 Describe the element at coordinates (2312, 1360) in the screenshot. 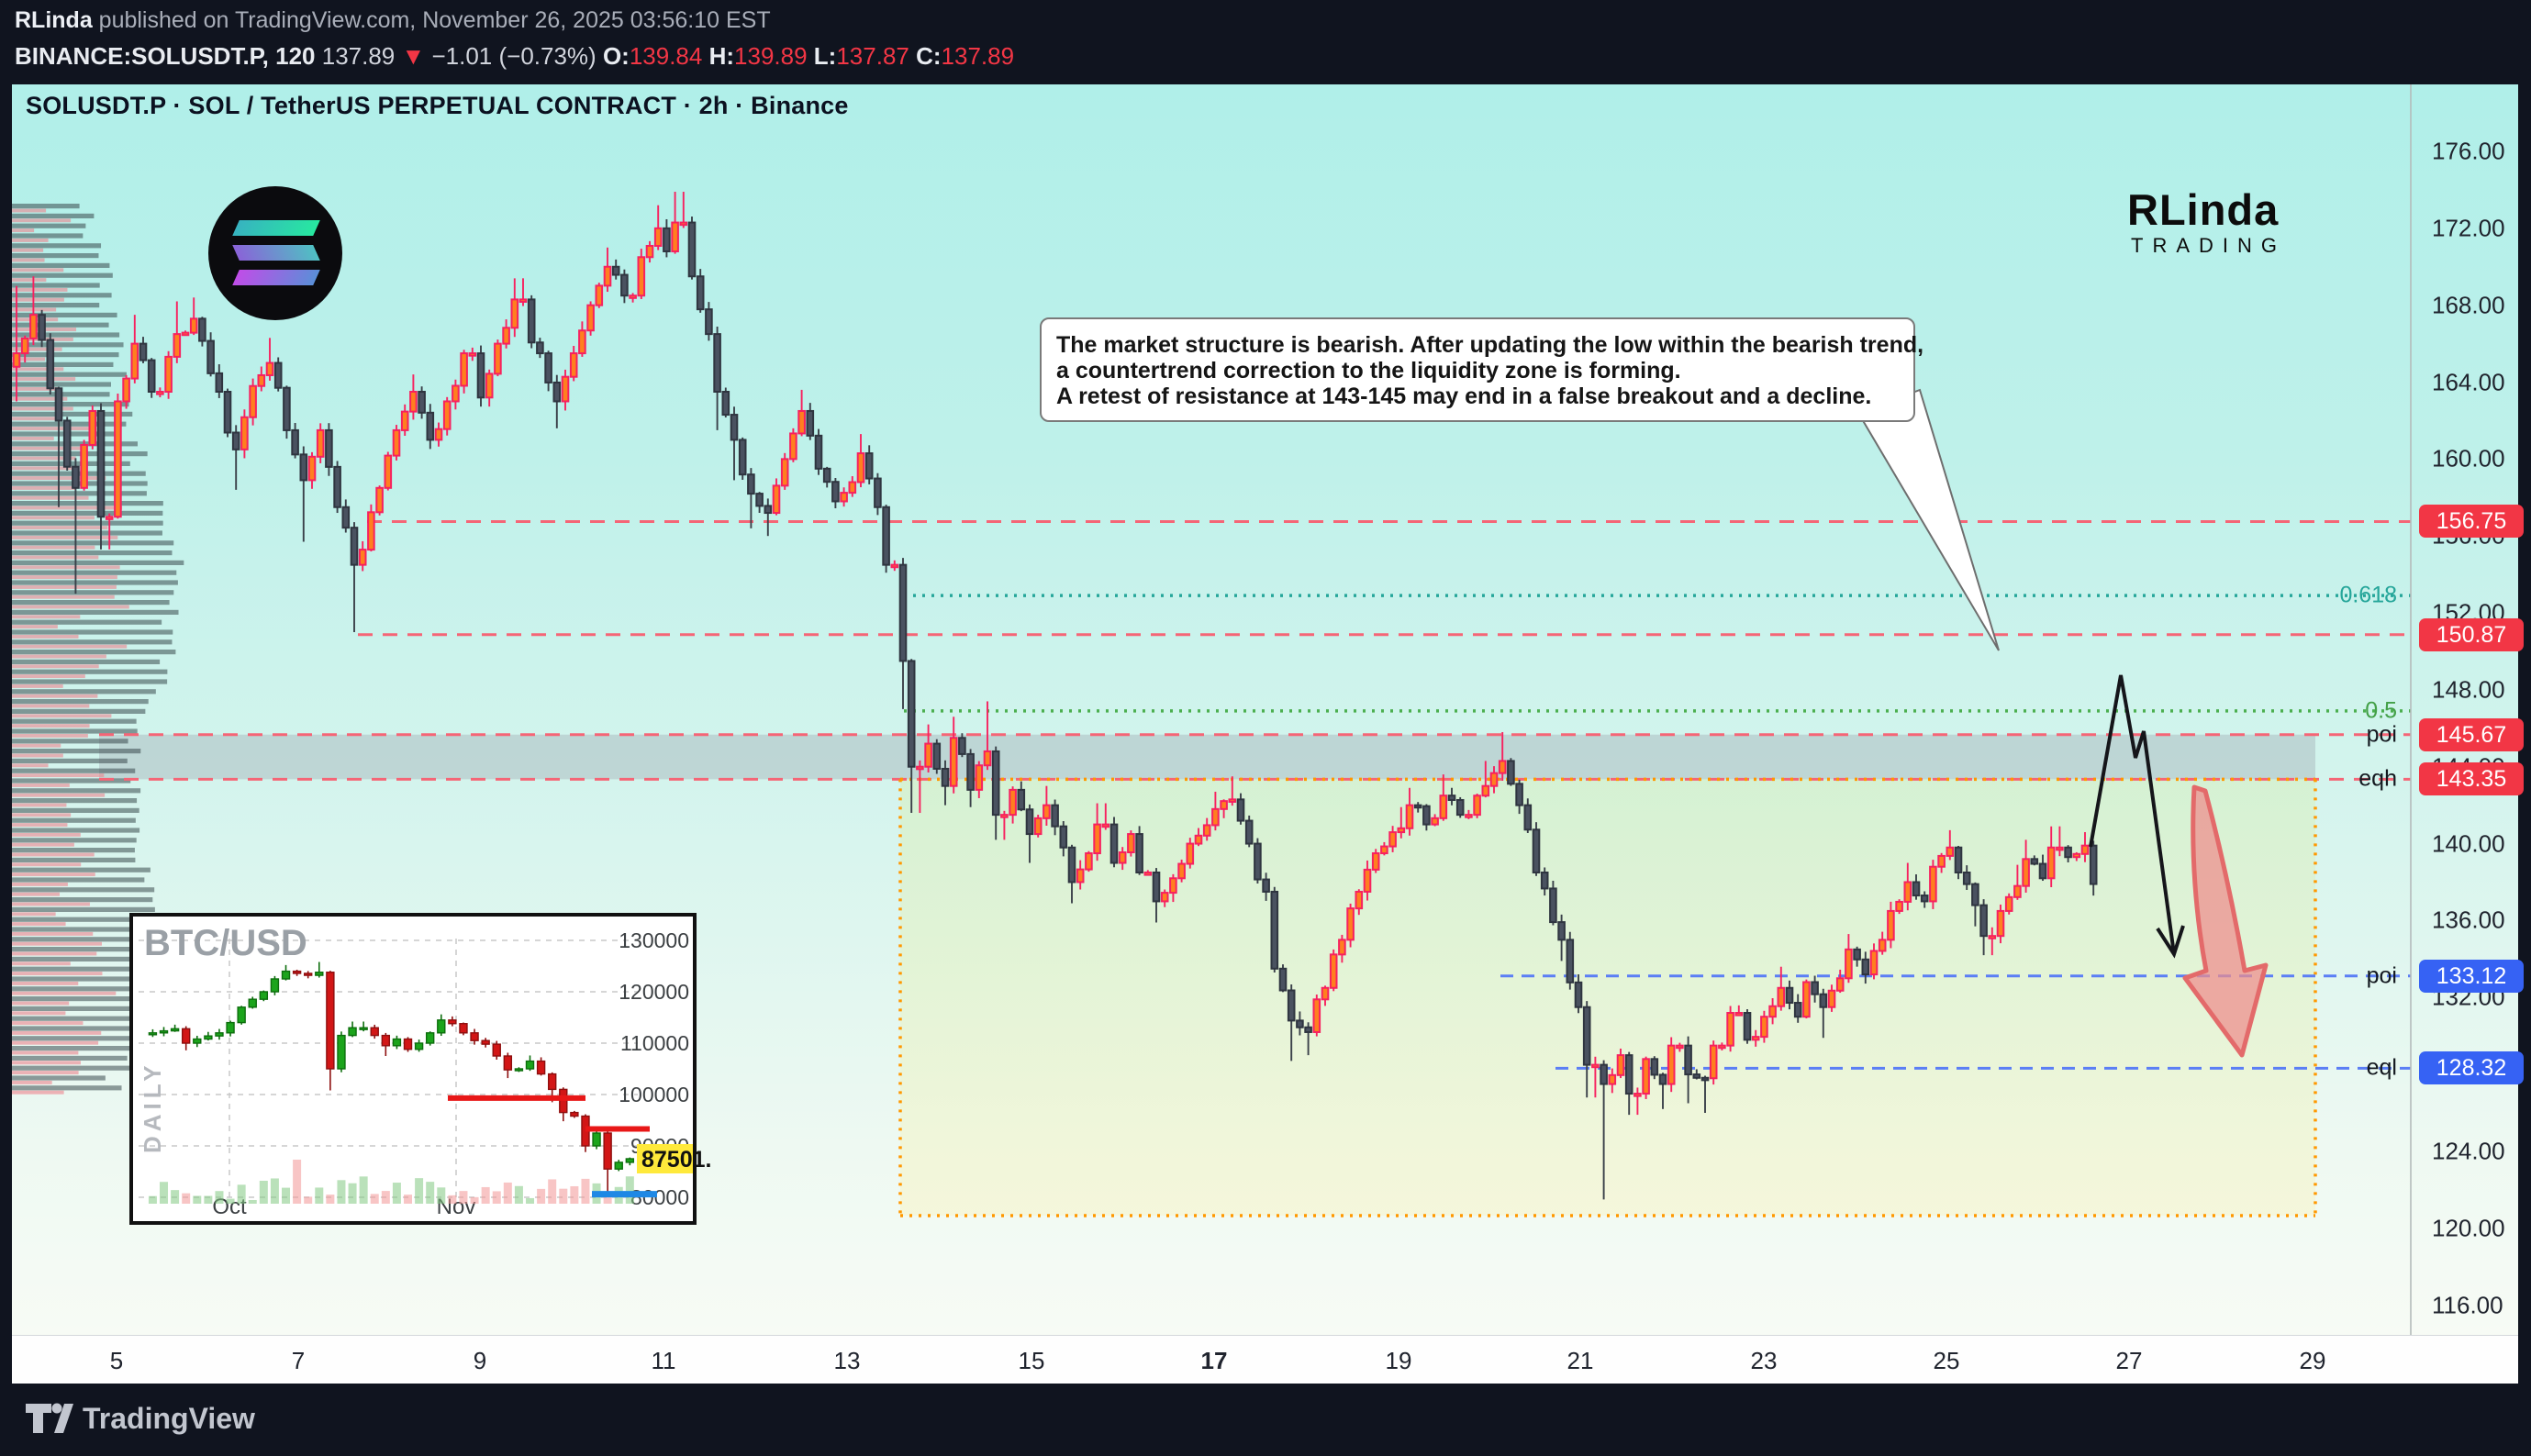

I see `time-tick: 29` at that location.